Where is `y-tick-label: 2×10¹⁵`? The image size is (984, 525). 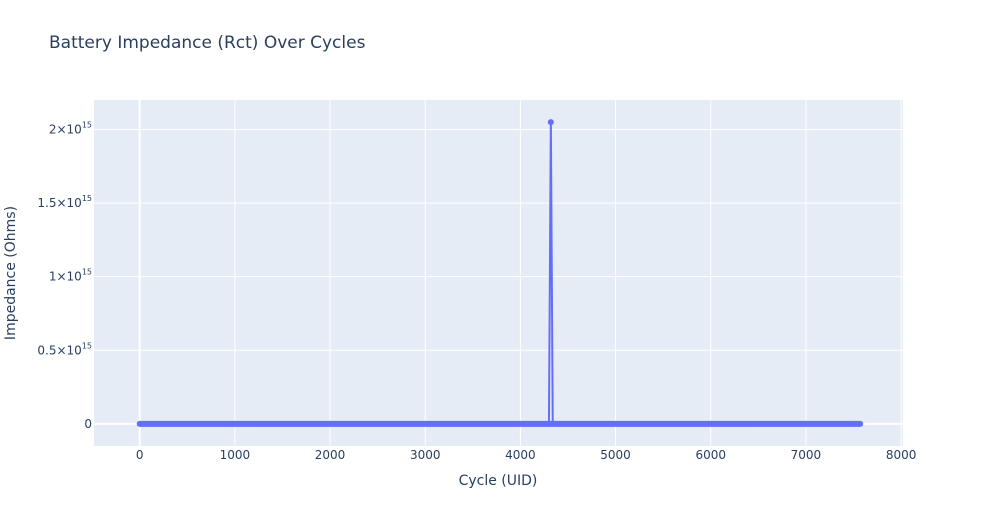
y-tick-label: 2×10¹⁵ is located at coordinates (70, 128).